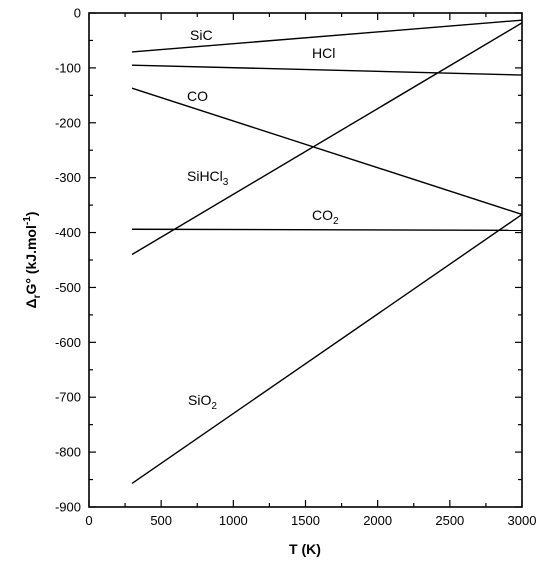 The height and width of the screenshot is (561, 537). What do you see at coordinates (68, 67) in the screenshot?
I see `y-tick-label: -100` at bounding box center [68, 67].